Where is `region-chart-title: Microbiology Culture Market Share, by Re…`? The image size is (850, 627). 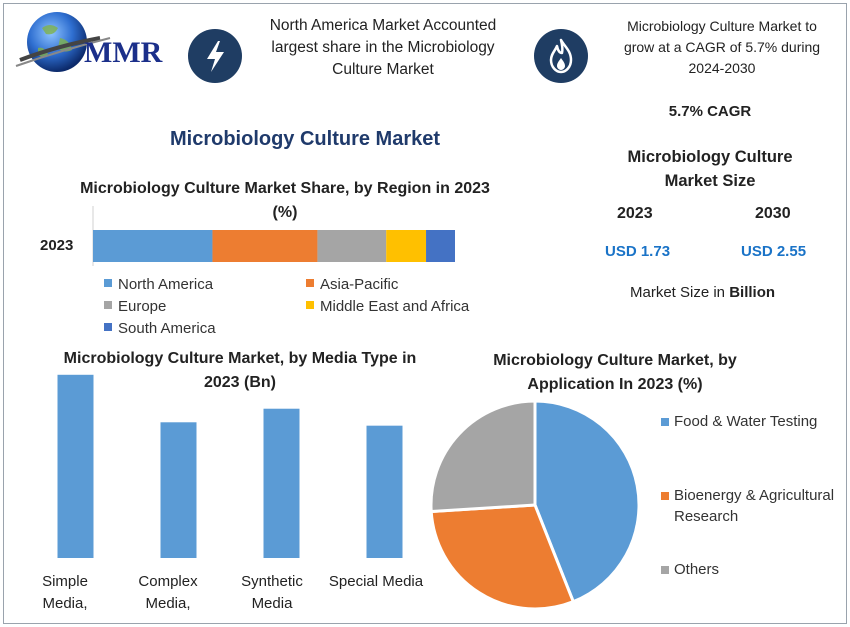 region-chart-title: Microbiology Culture Market Share, by Re… is located at coordinates (285, 200).